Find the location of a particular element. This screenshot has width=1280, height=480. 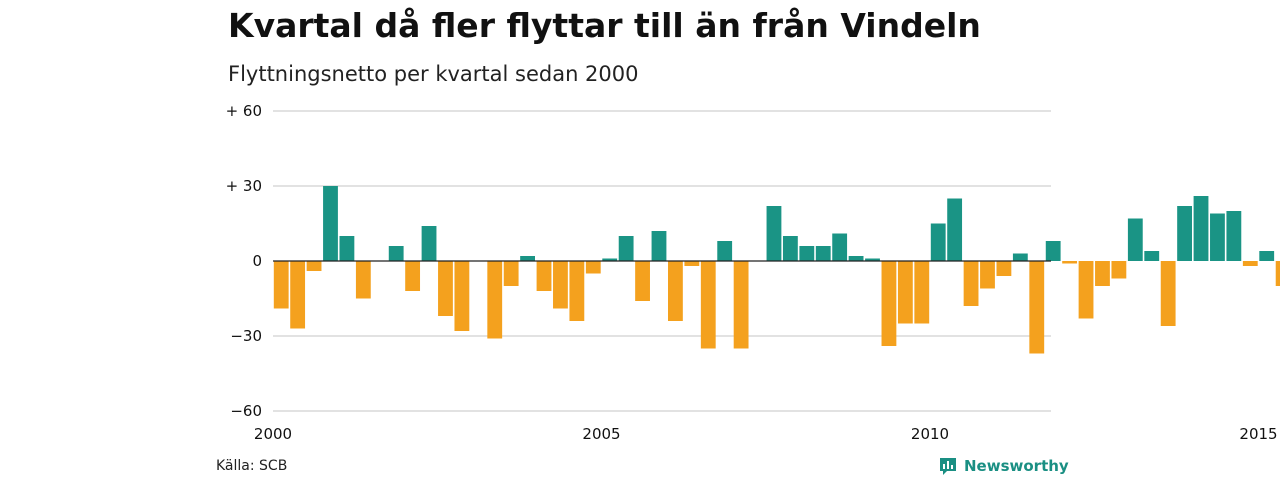

x-tick-label: 2010 is located at coordinates (930, 434).